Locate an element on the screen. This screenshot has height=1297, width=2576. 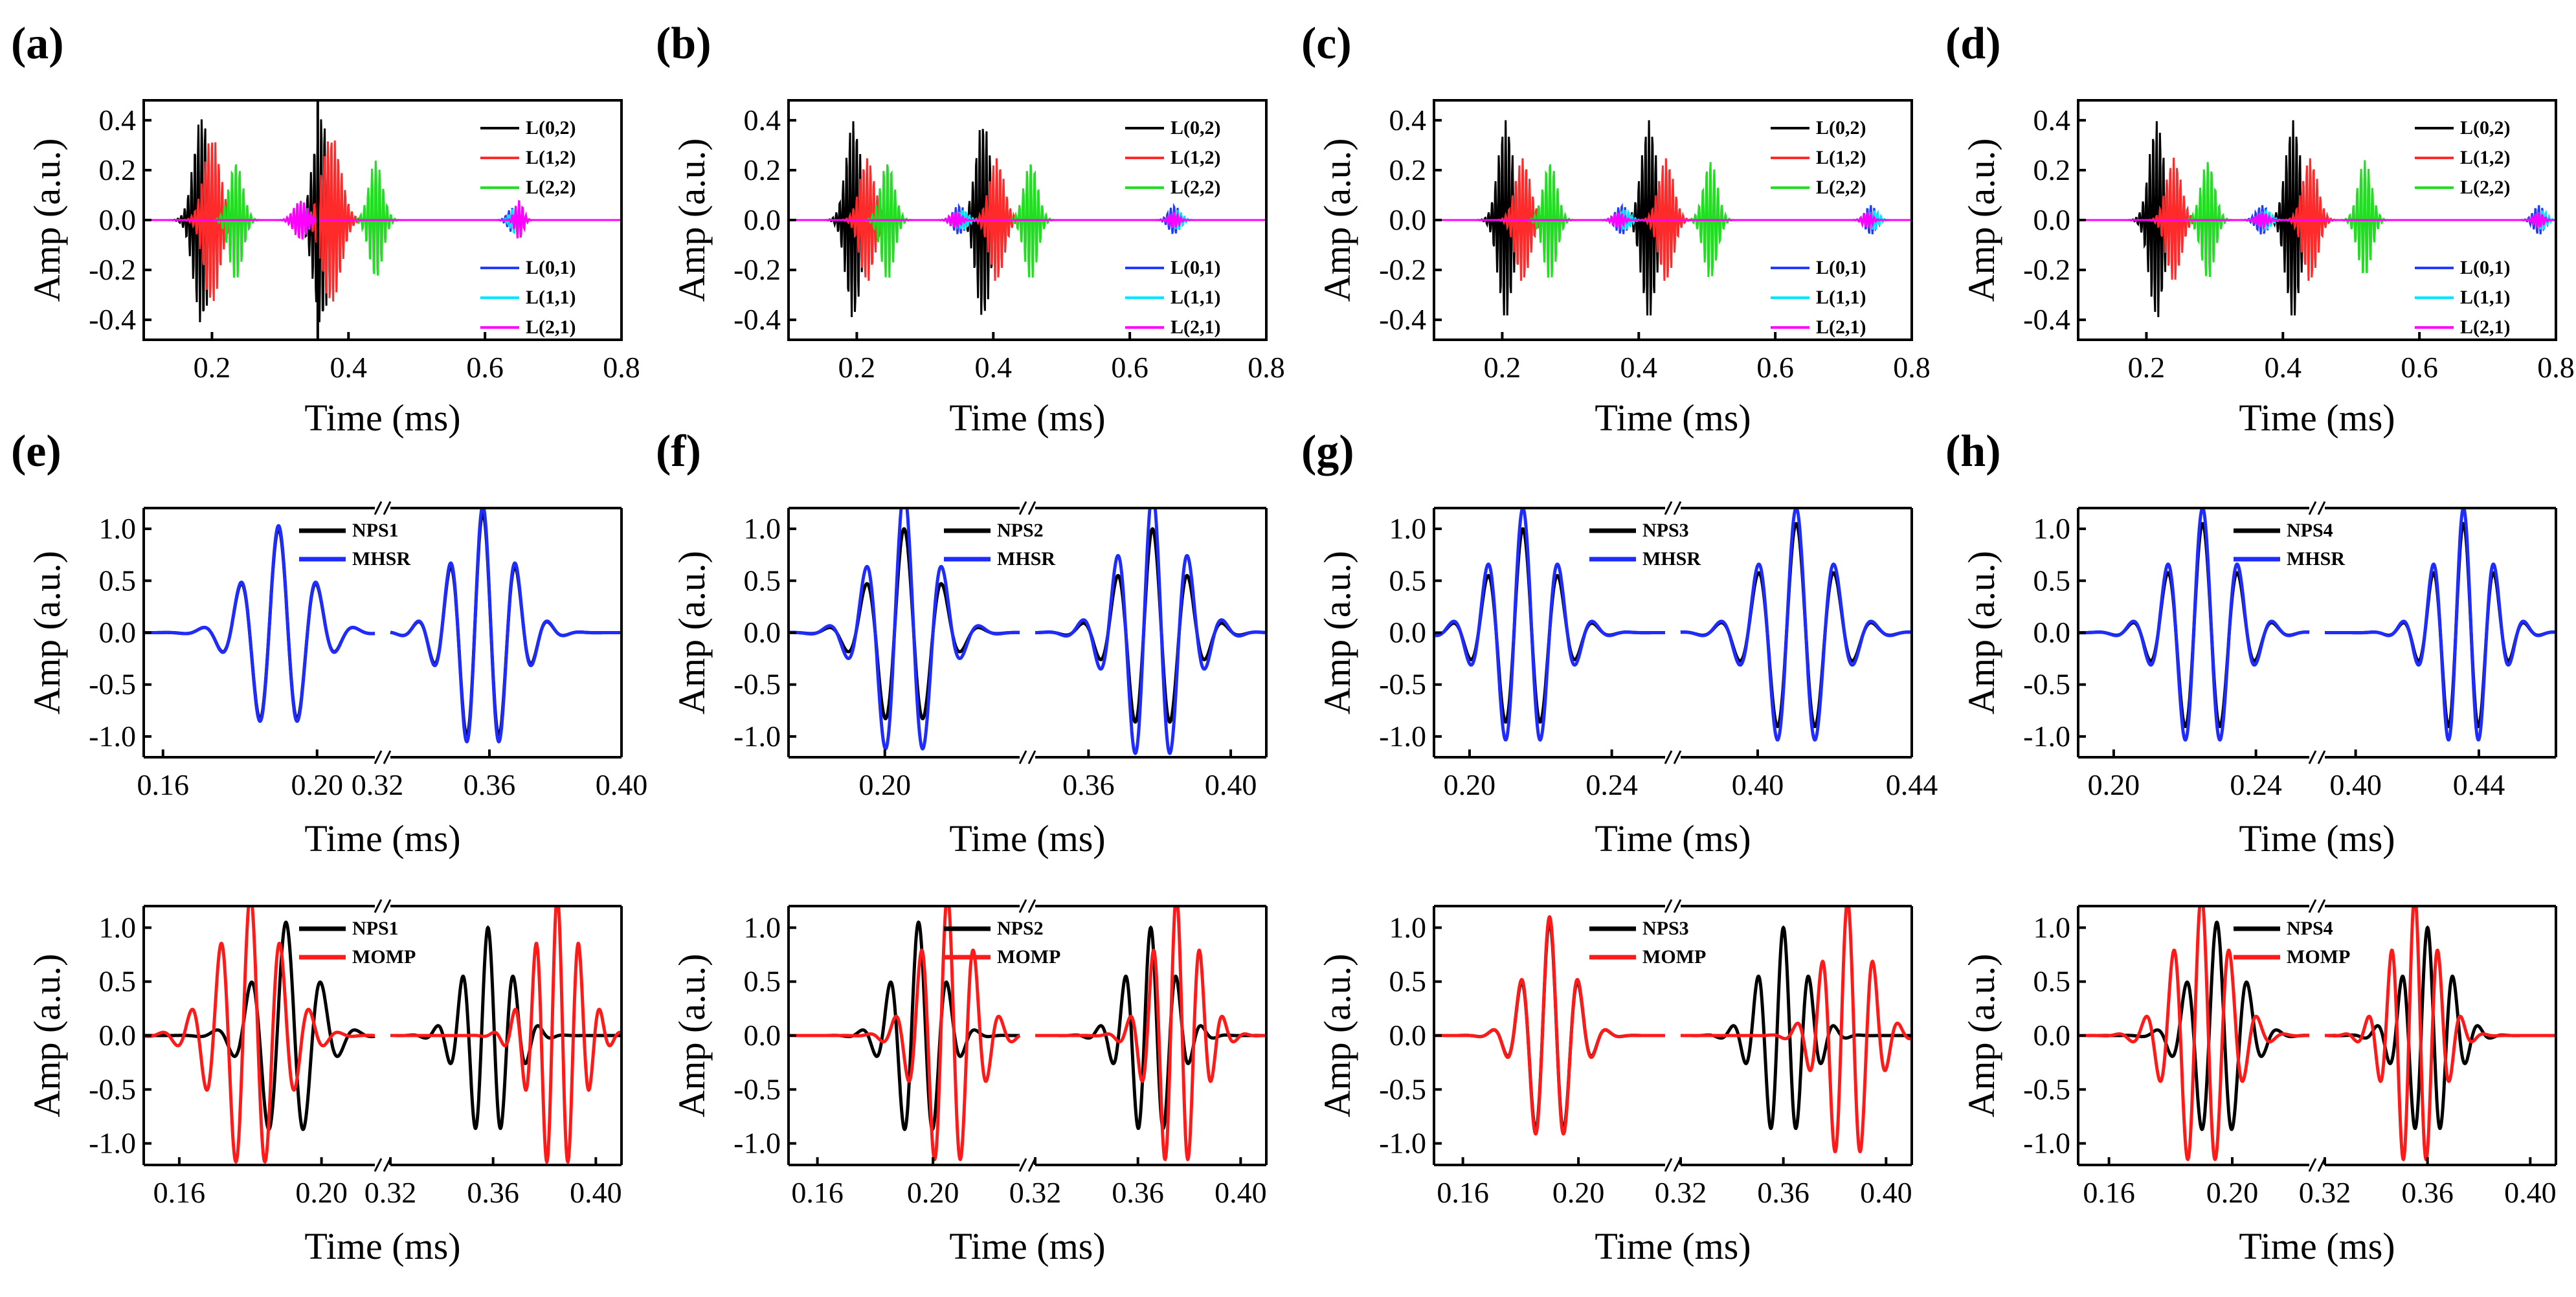
legend-entry-nps1: NPS1 is located at coordinates (349, 530).